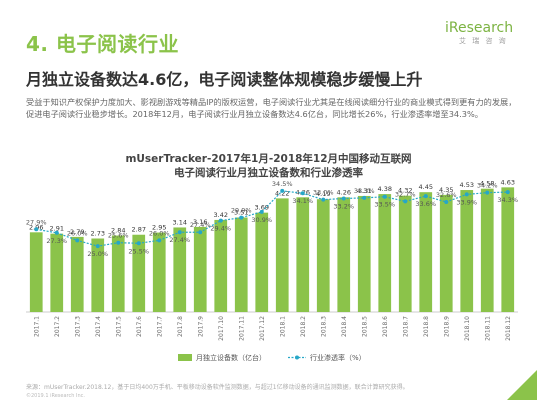 This screenshot has width=537, height=400. I want to click on line-value-label: 25.6%, so click(118, 236).